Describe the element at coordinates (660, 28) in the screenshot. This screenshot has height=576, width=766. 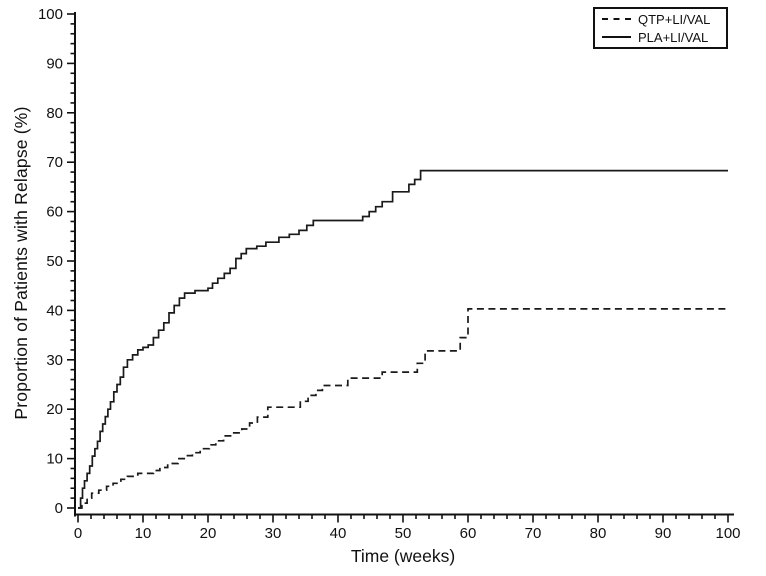
I see `legend: QTP+LI/VAL PLA+LI/VAL` at that location.